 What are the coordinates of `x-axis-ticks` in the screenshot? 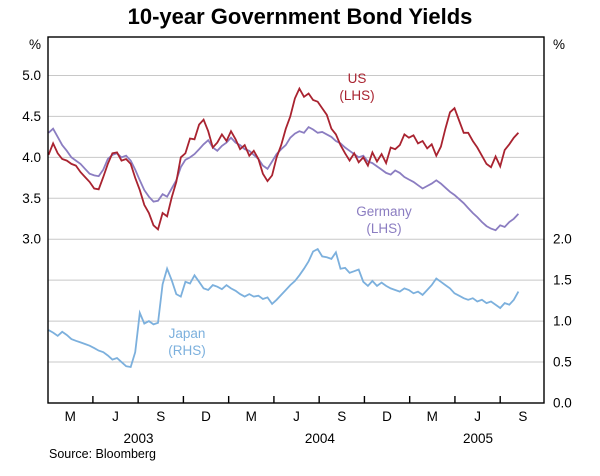 It's located at (296, 399).